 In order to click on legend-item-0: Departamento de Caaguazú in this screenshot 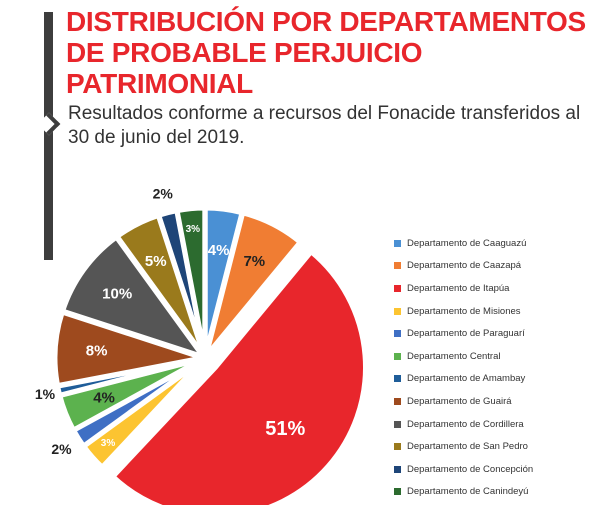, I will do `click(463, 243)`.